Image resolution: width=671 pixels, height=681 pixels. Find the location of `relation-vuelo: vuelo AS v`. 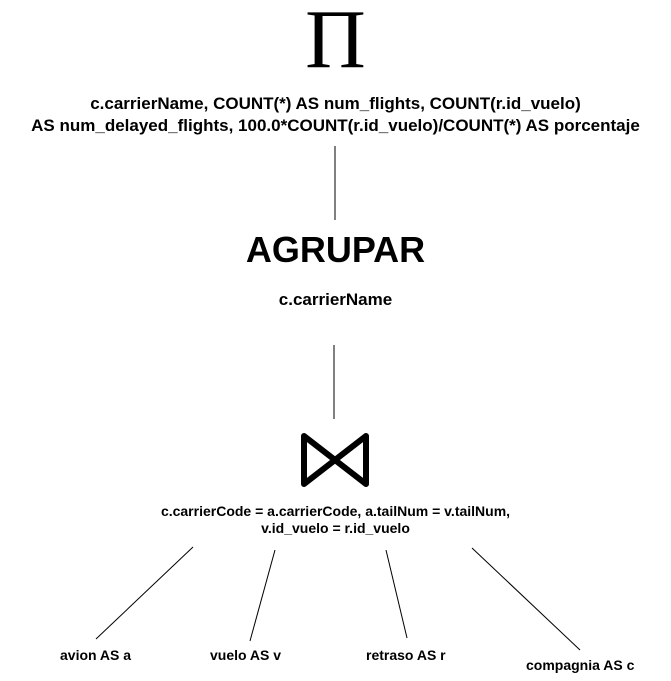

relation-vuelo: vuelo AS v is located at coordinates (246, 655).